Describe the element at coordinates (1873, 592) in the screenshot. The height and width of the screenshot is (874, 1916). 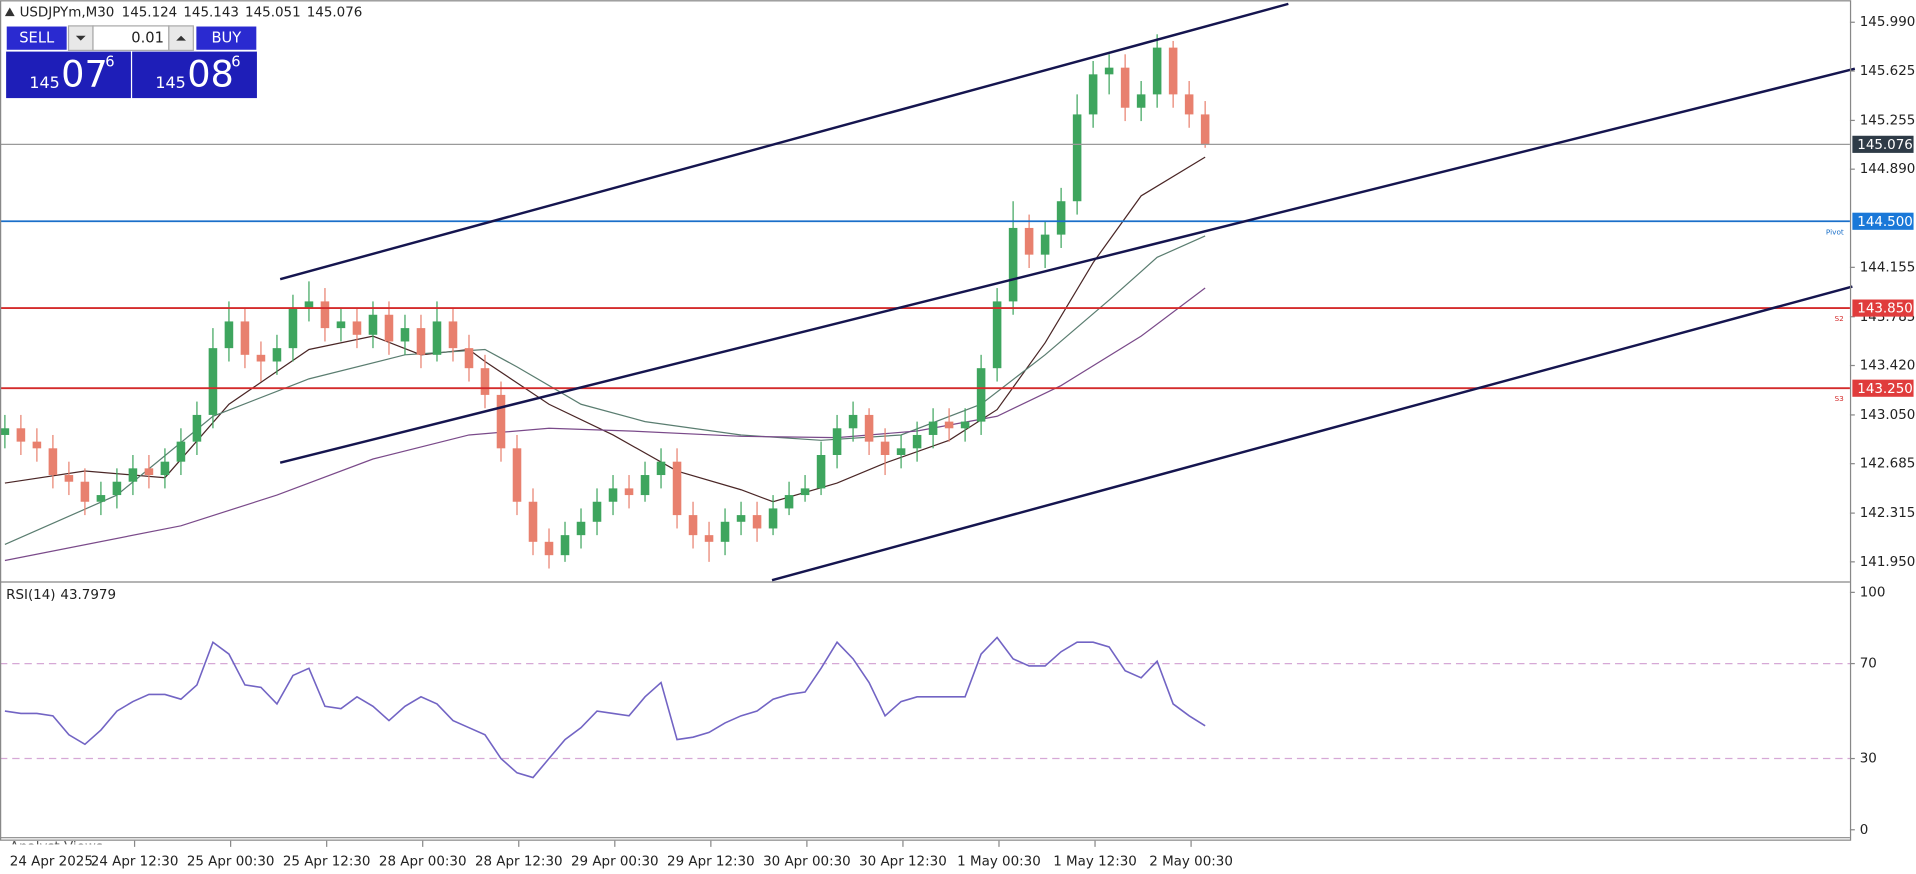
I see `rsi-tick-label: 100` at that location.